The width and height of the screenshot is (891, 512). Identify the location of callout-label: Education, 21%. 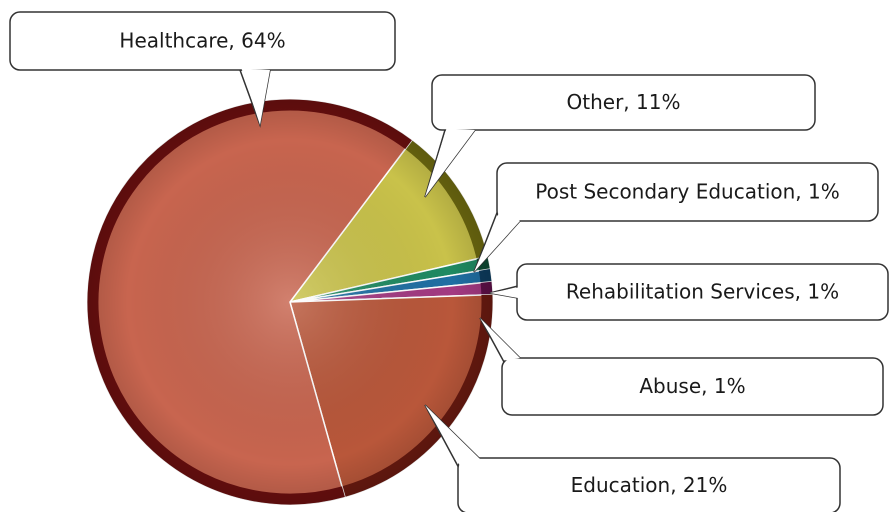
(649, 485).